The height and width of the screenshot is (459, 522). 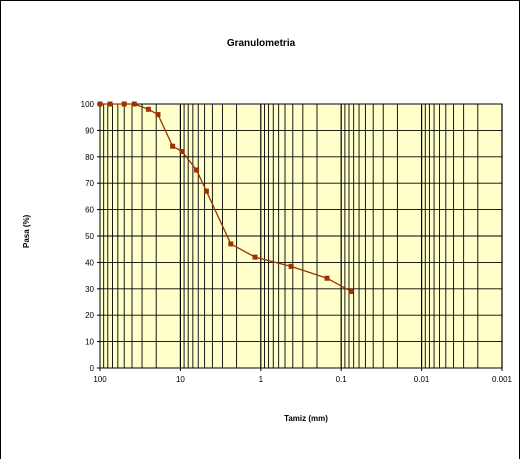 What do you see at coordinates (89, 210) in the screenshot?
I see `y-tick-label: 60` at bounding box center [89, 210].